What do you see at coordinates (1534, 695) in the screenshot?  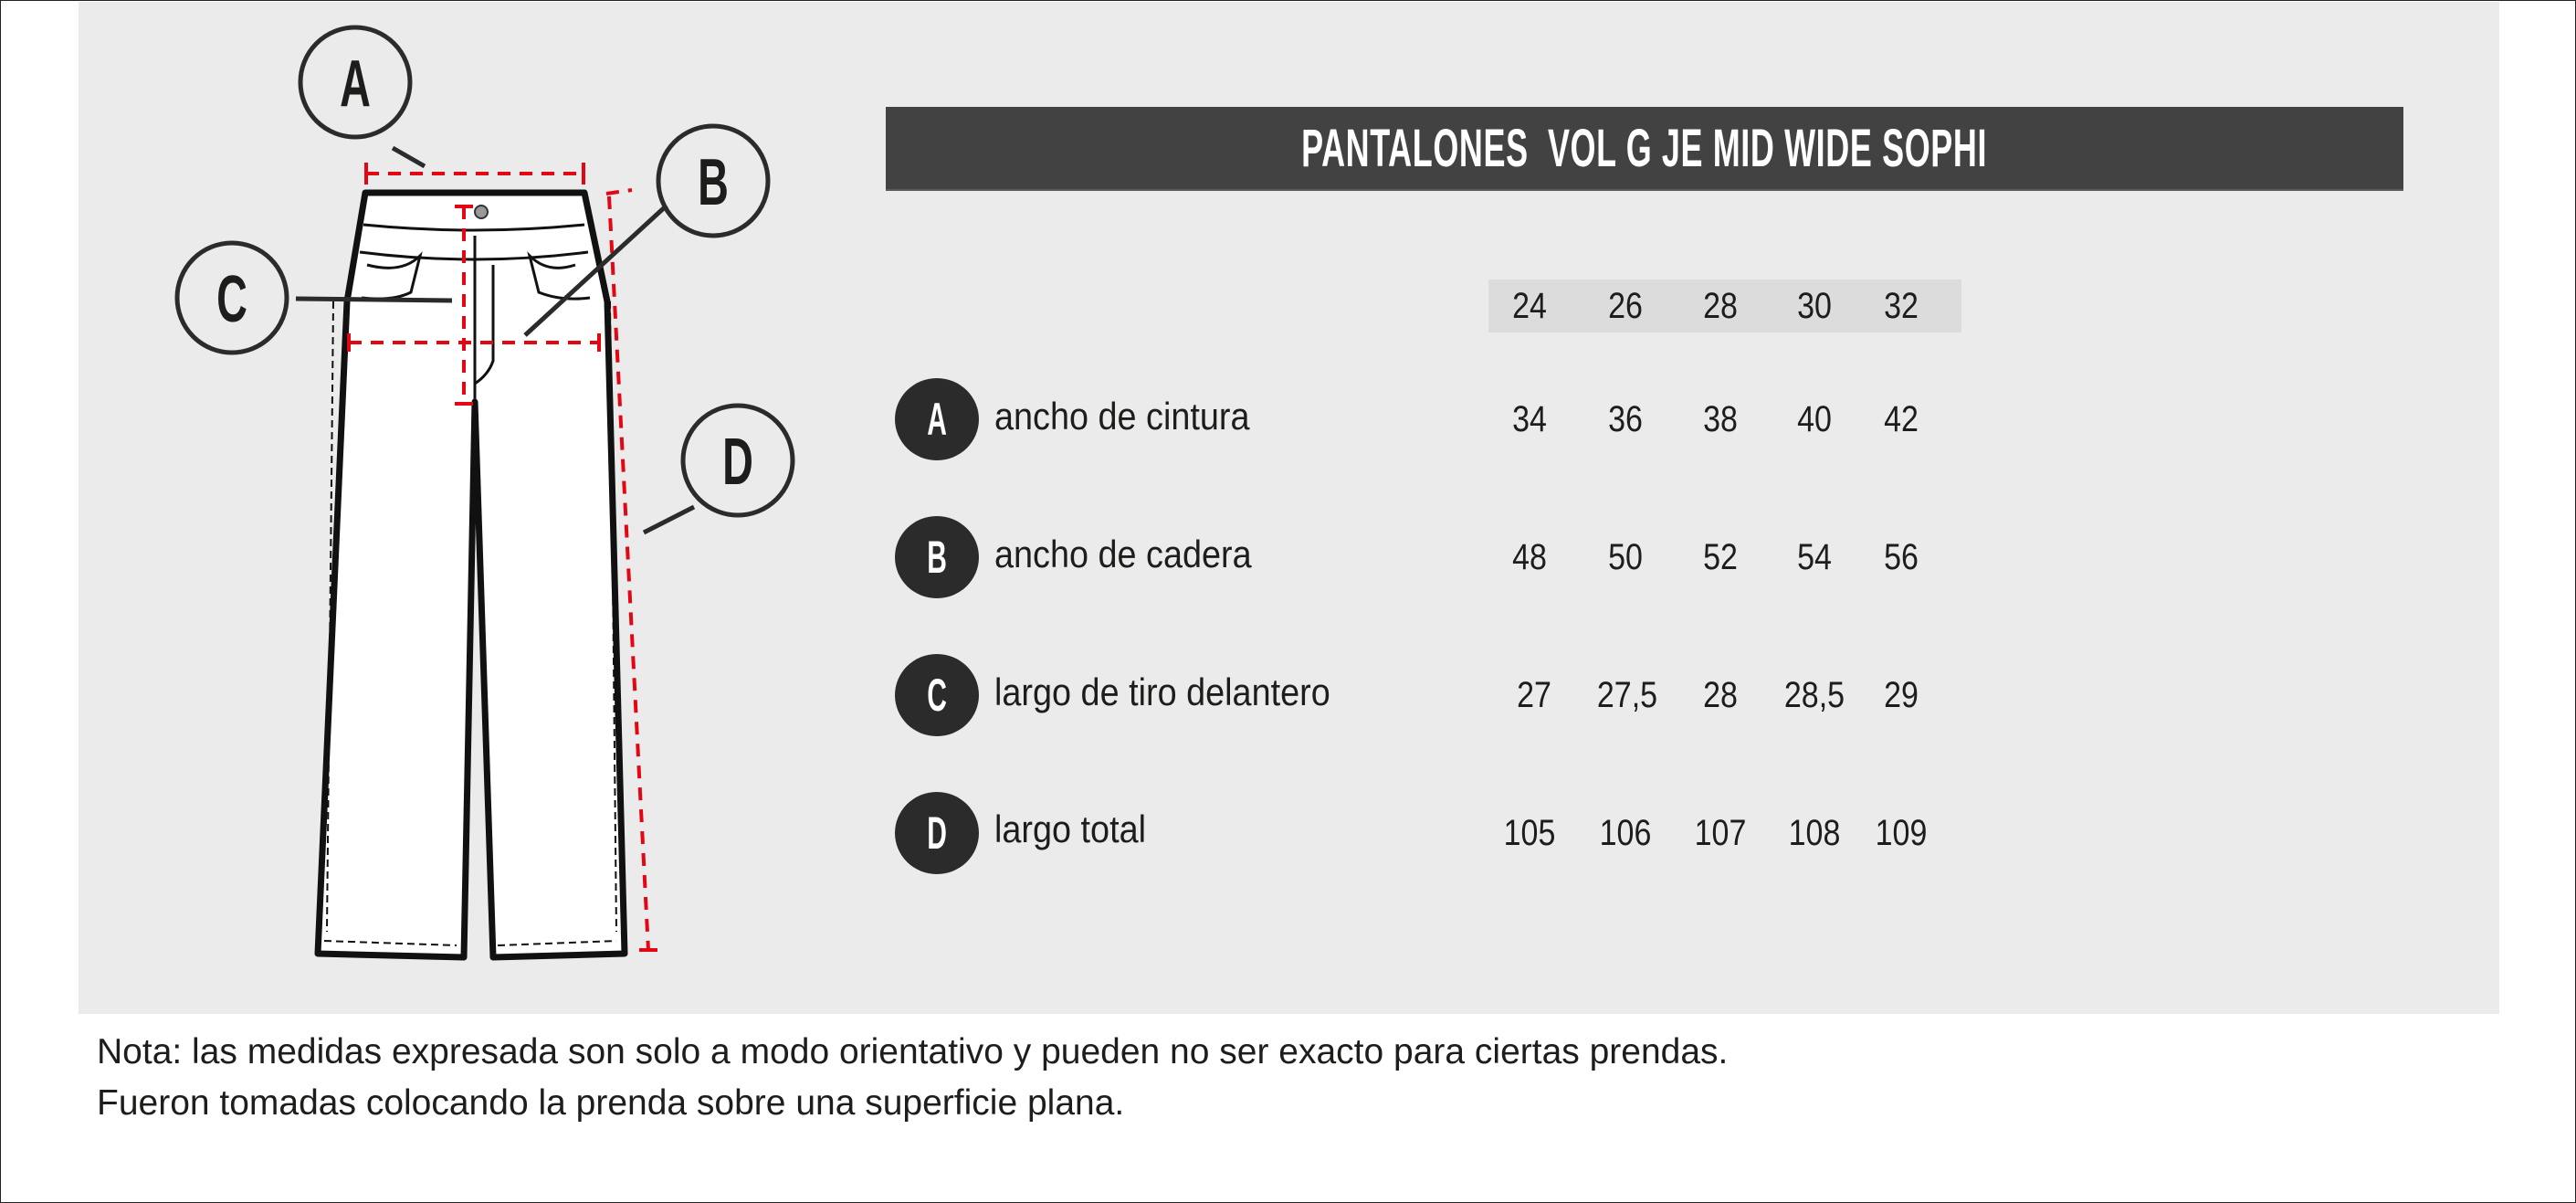 I see `measurement-value: 27` at bounding box center [1534, 695].